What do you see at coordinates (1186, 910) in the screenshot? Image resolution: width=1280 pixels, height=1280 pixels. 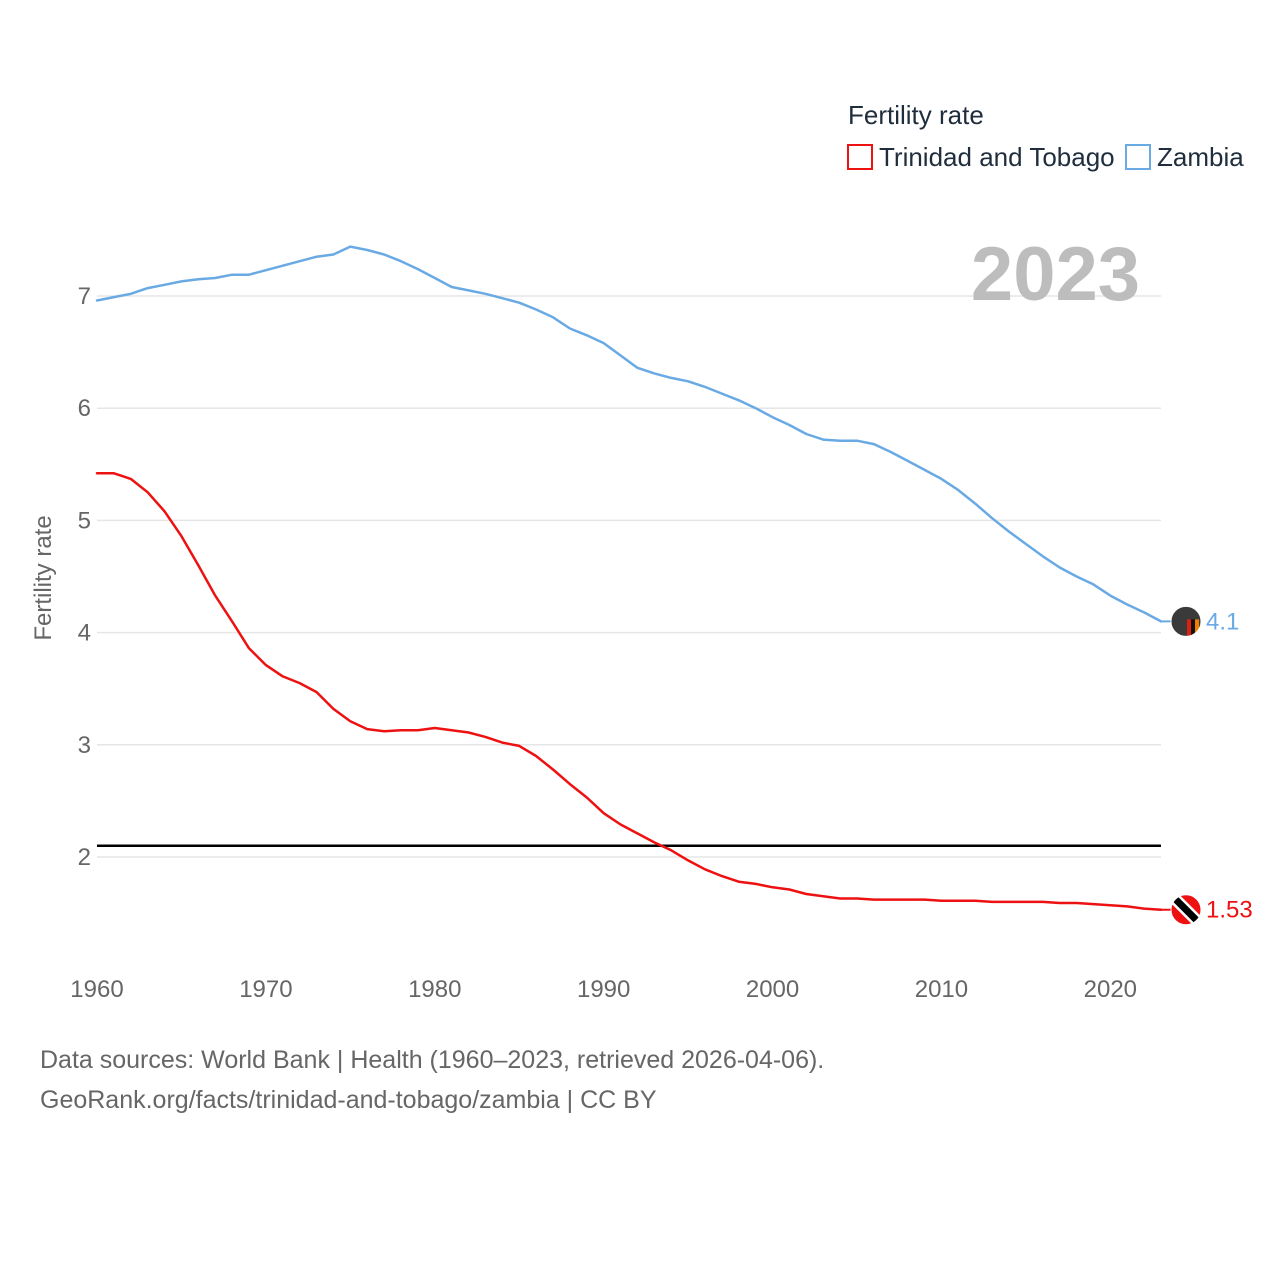 I see `flag-icon-trinidad` at bounding box center [1186, 910].